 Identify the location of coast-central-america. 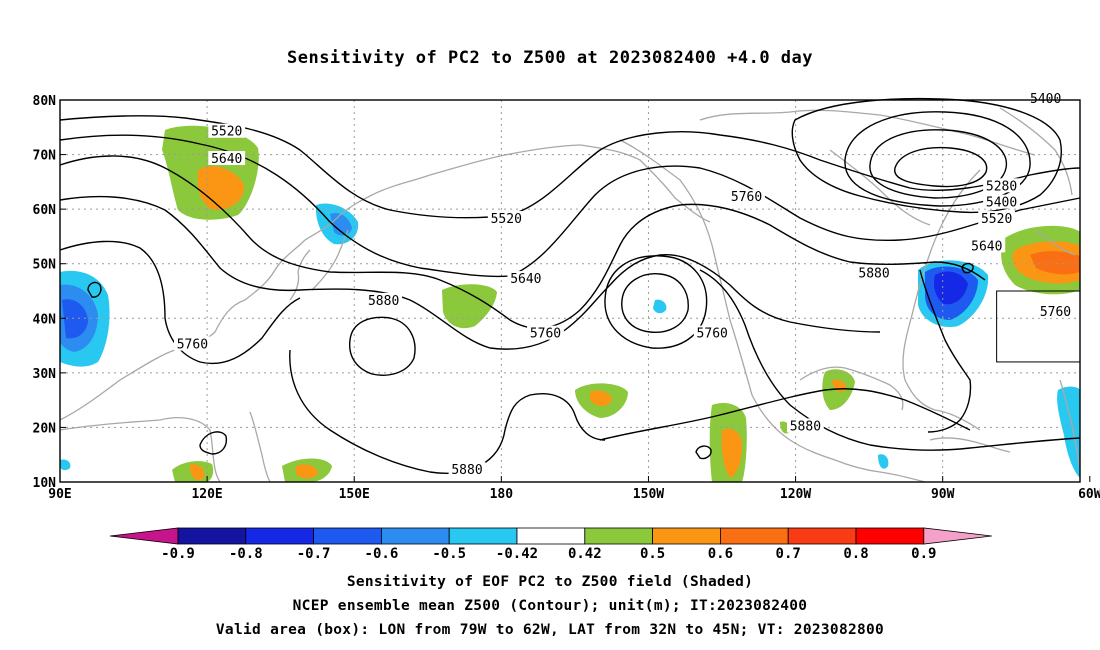
(857, 461).